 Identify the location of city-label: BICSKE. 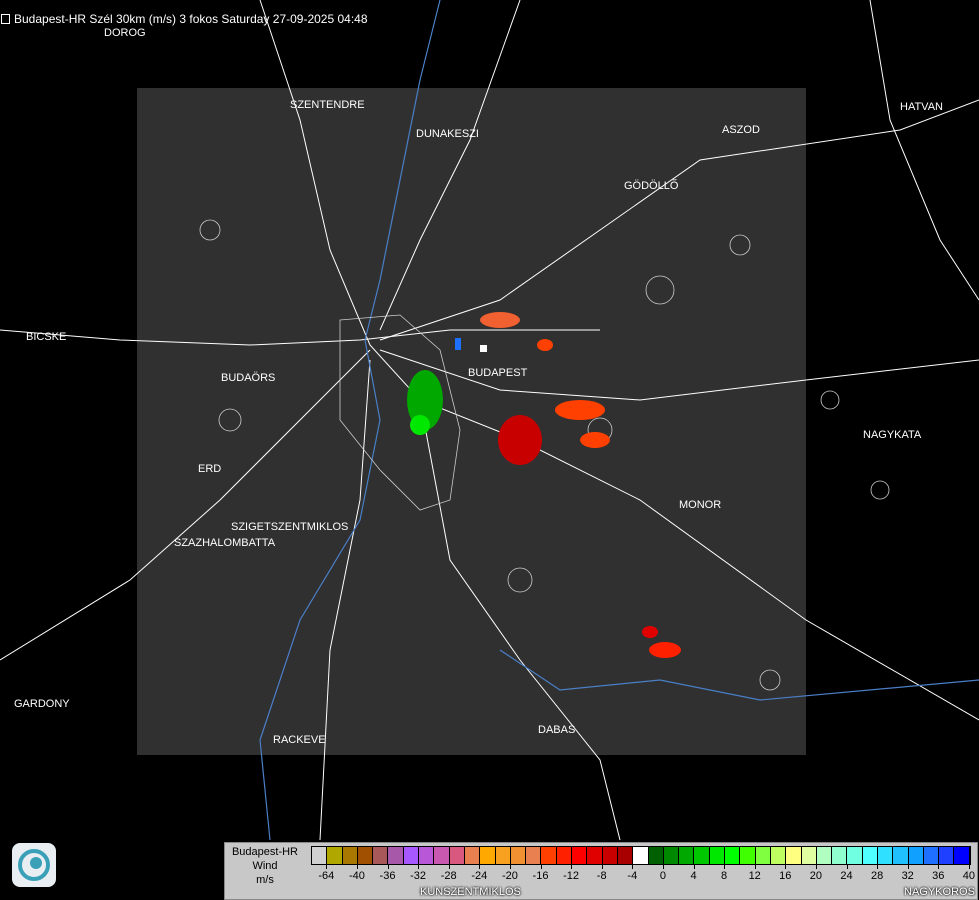
(46, 337).